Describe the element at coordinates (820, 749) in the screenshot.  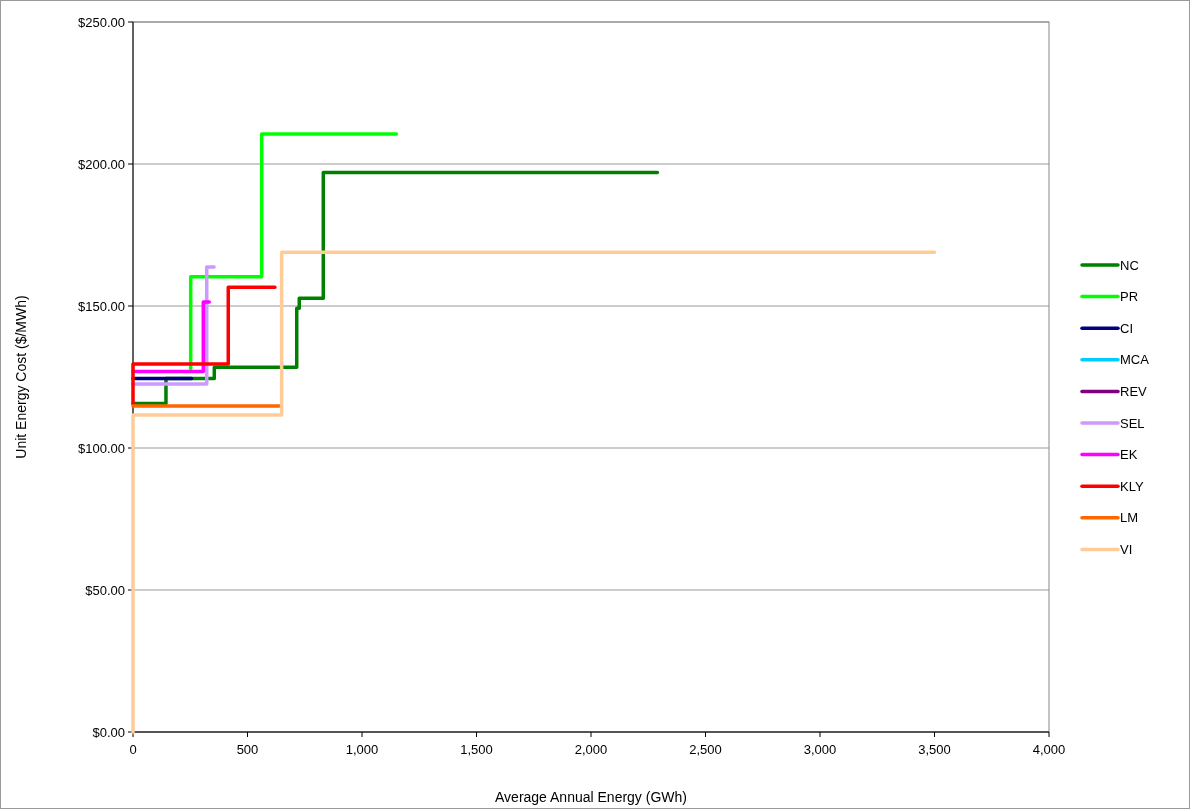
I see `x-tick-label: 3,000` at that location.